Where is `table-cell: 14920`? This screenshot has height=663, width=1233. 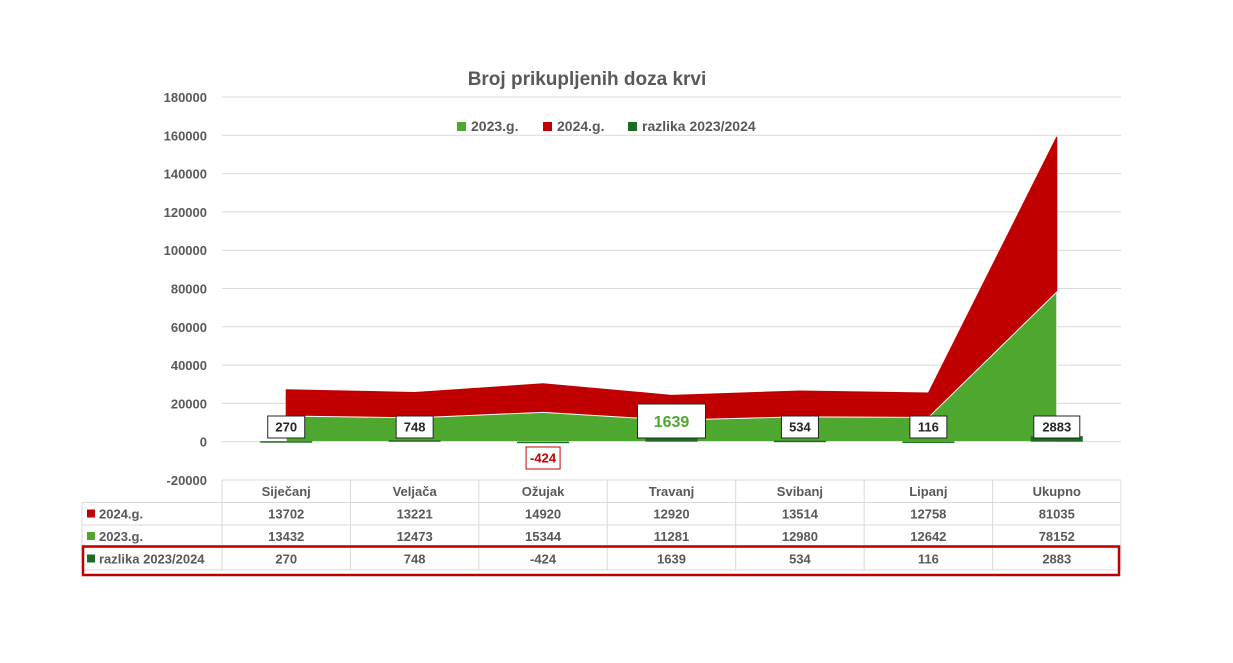
table-cell: 14920 is located at coordinates (543, 514).